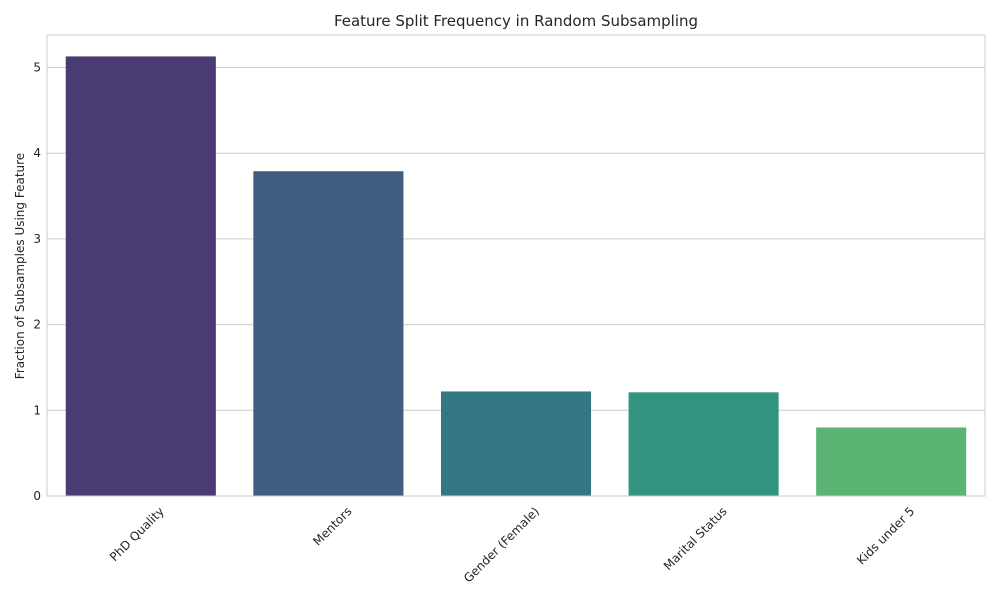 The image size is (1000, 600). What do you see at coordinates (37, 282) in the screenshot?
I see `y-tick-labels: 0 1 2 3 4 5` at bounding box center [37, 282].